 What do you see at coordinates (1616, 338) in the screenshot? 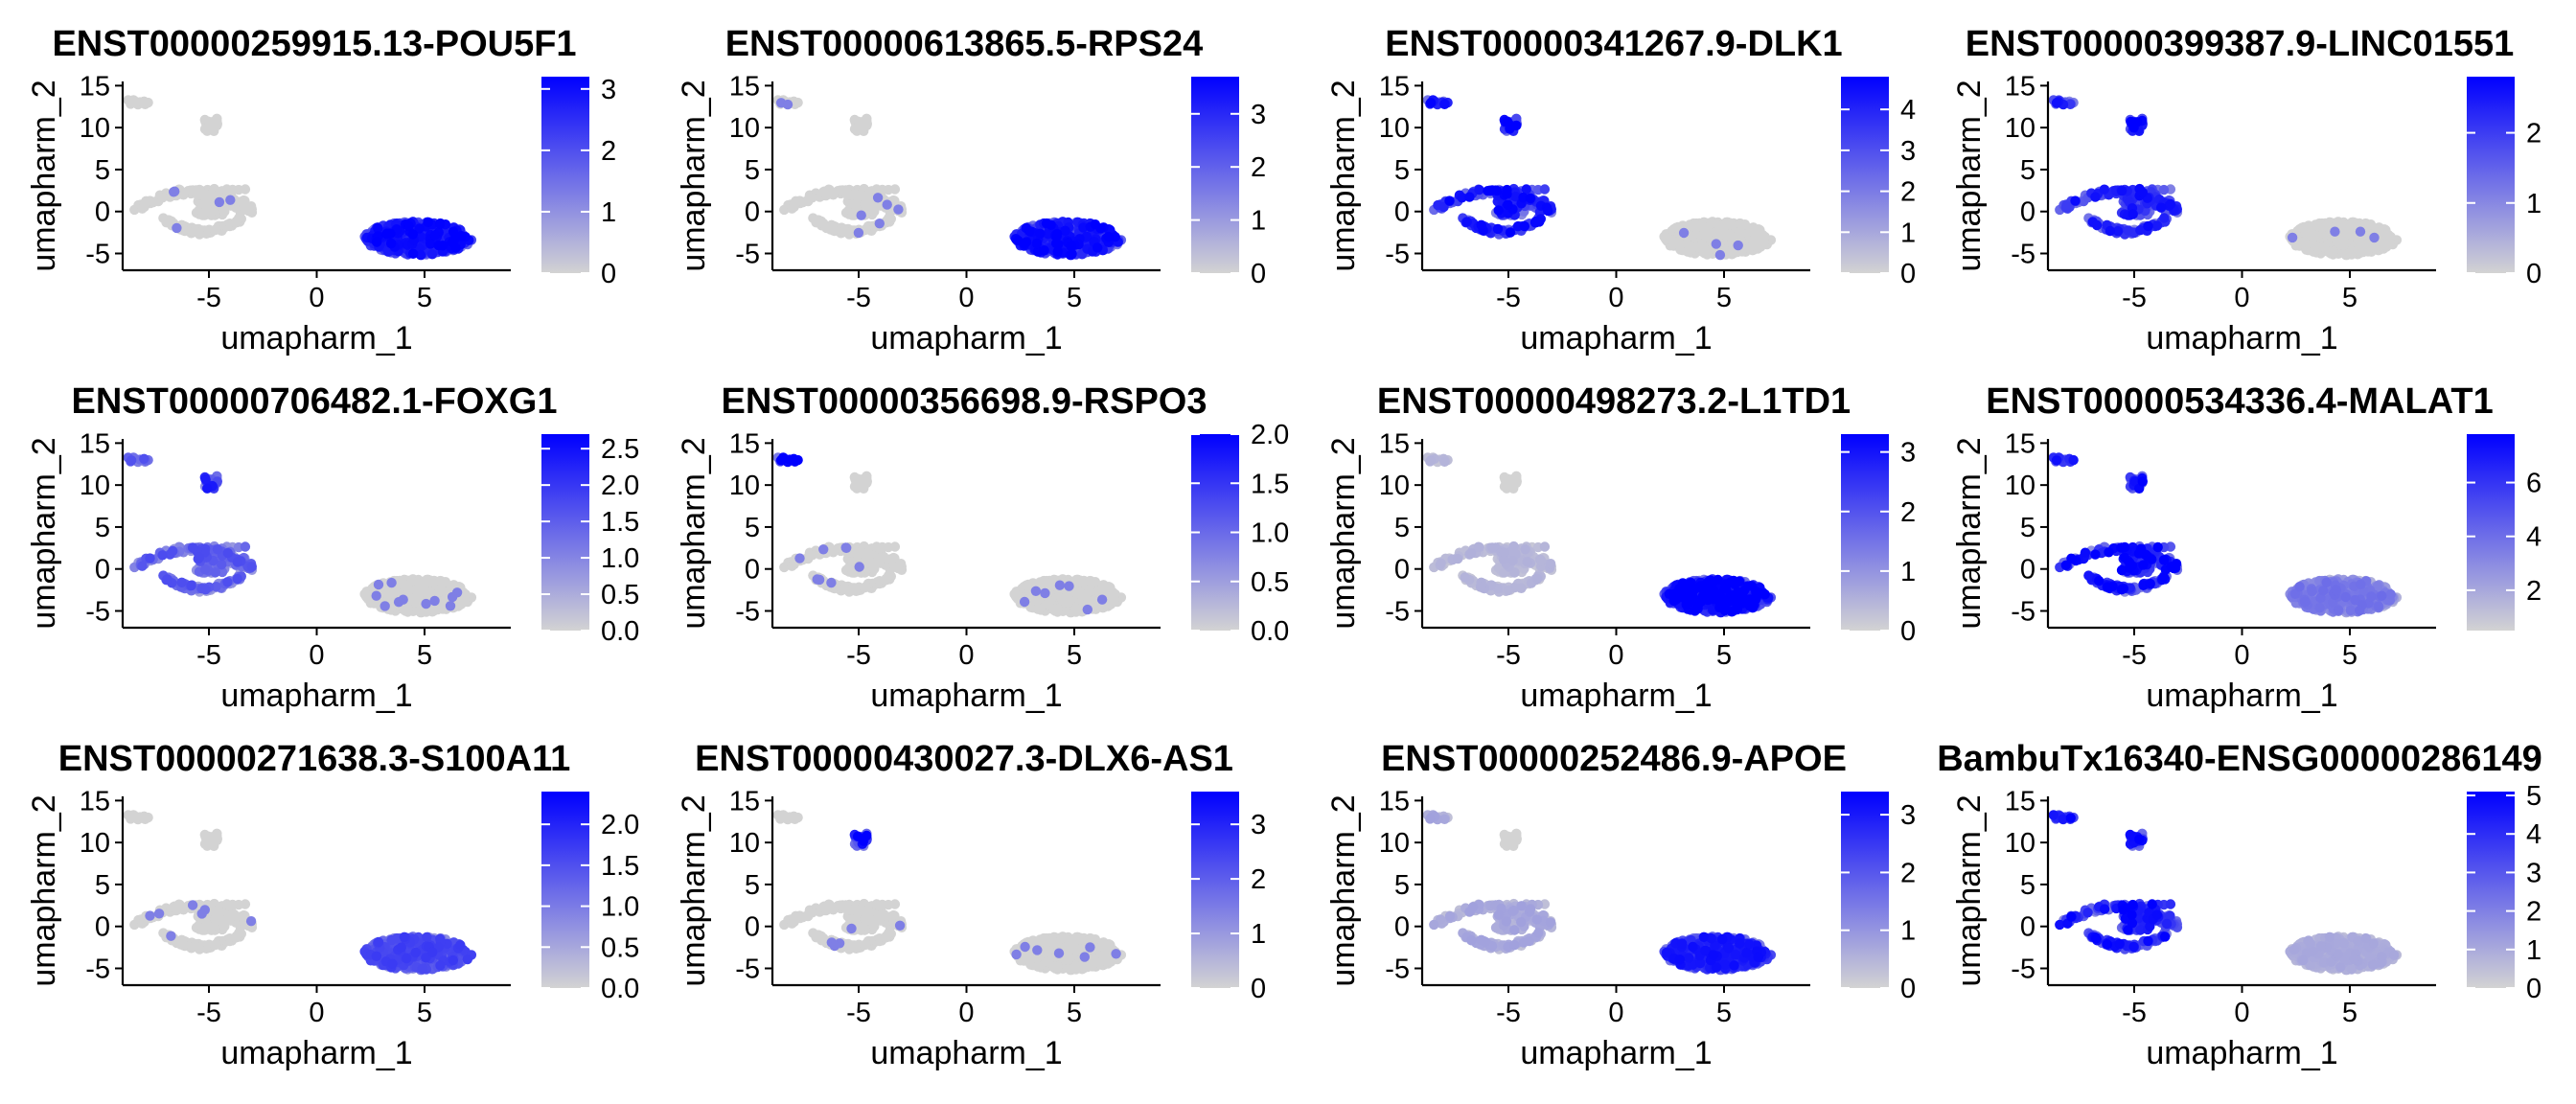
I see `x-axis-label: umapharm_1` at bounding box center [1616, 338].